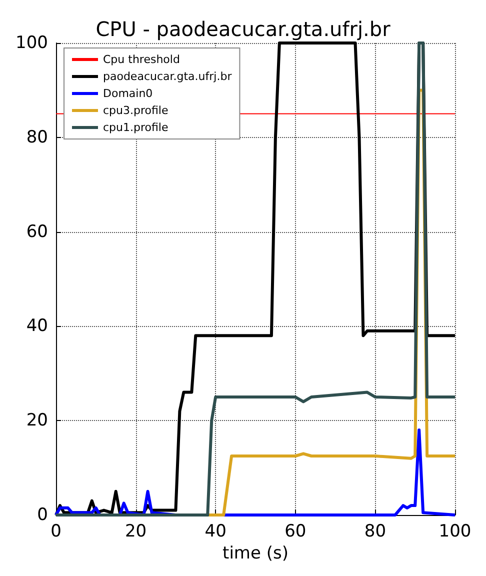 This screenshot has height=576, width=486. I want to click on y-tick-label: 80, so click(37, 137).